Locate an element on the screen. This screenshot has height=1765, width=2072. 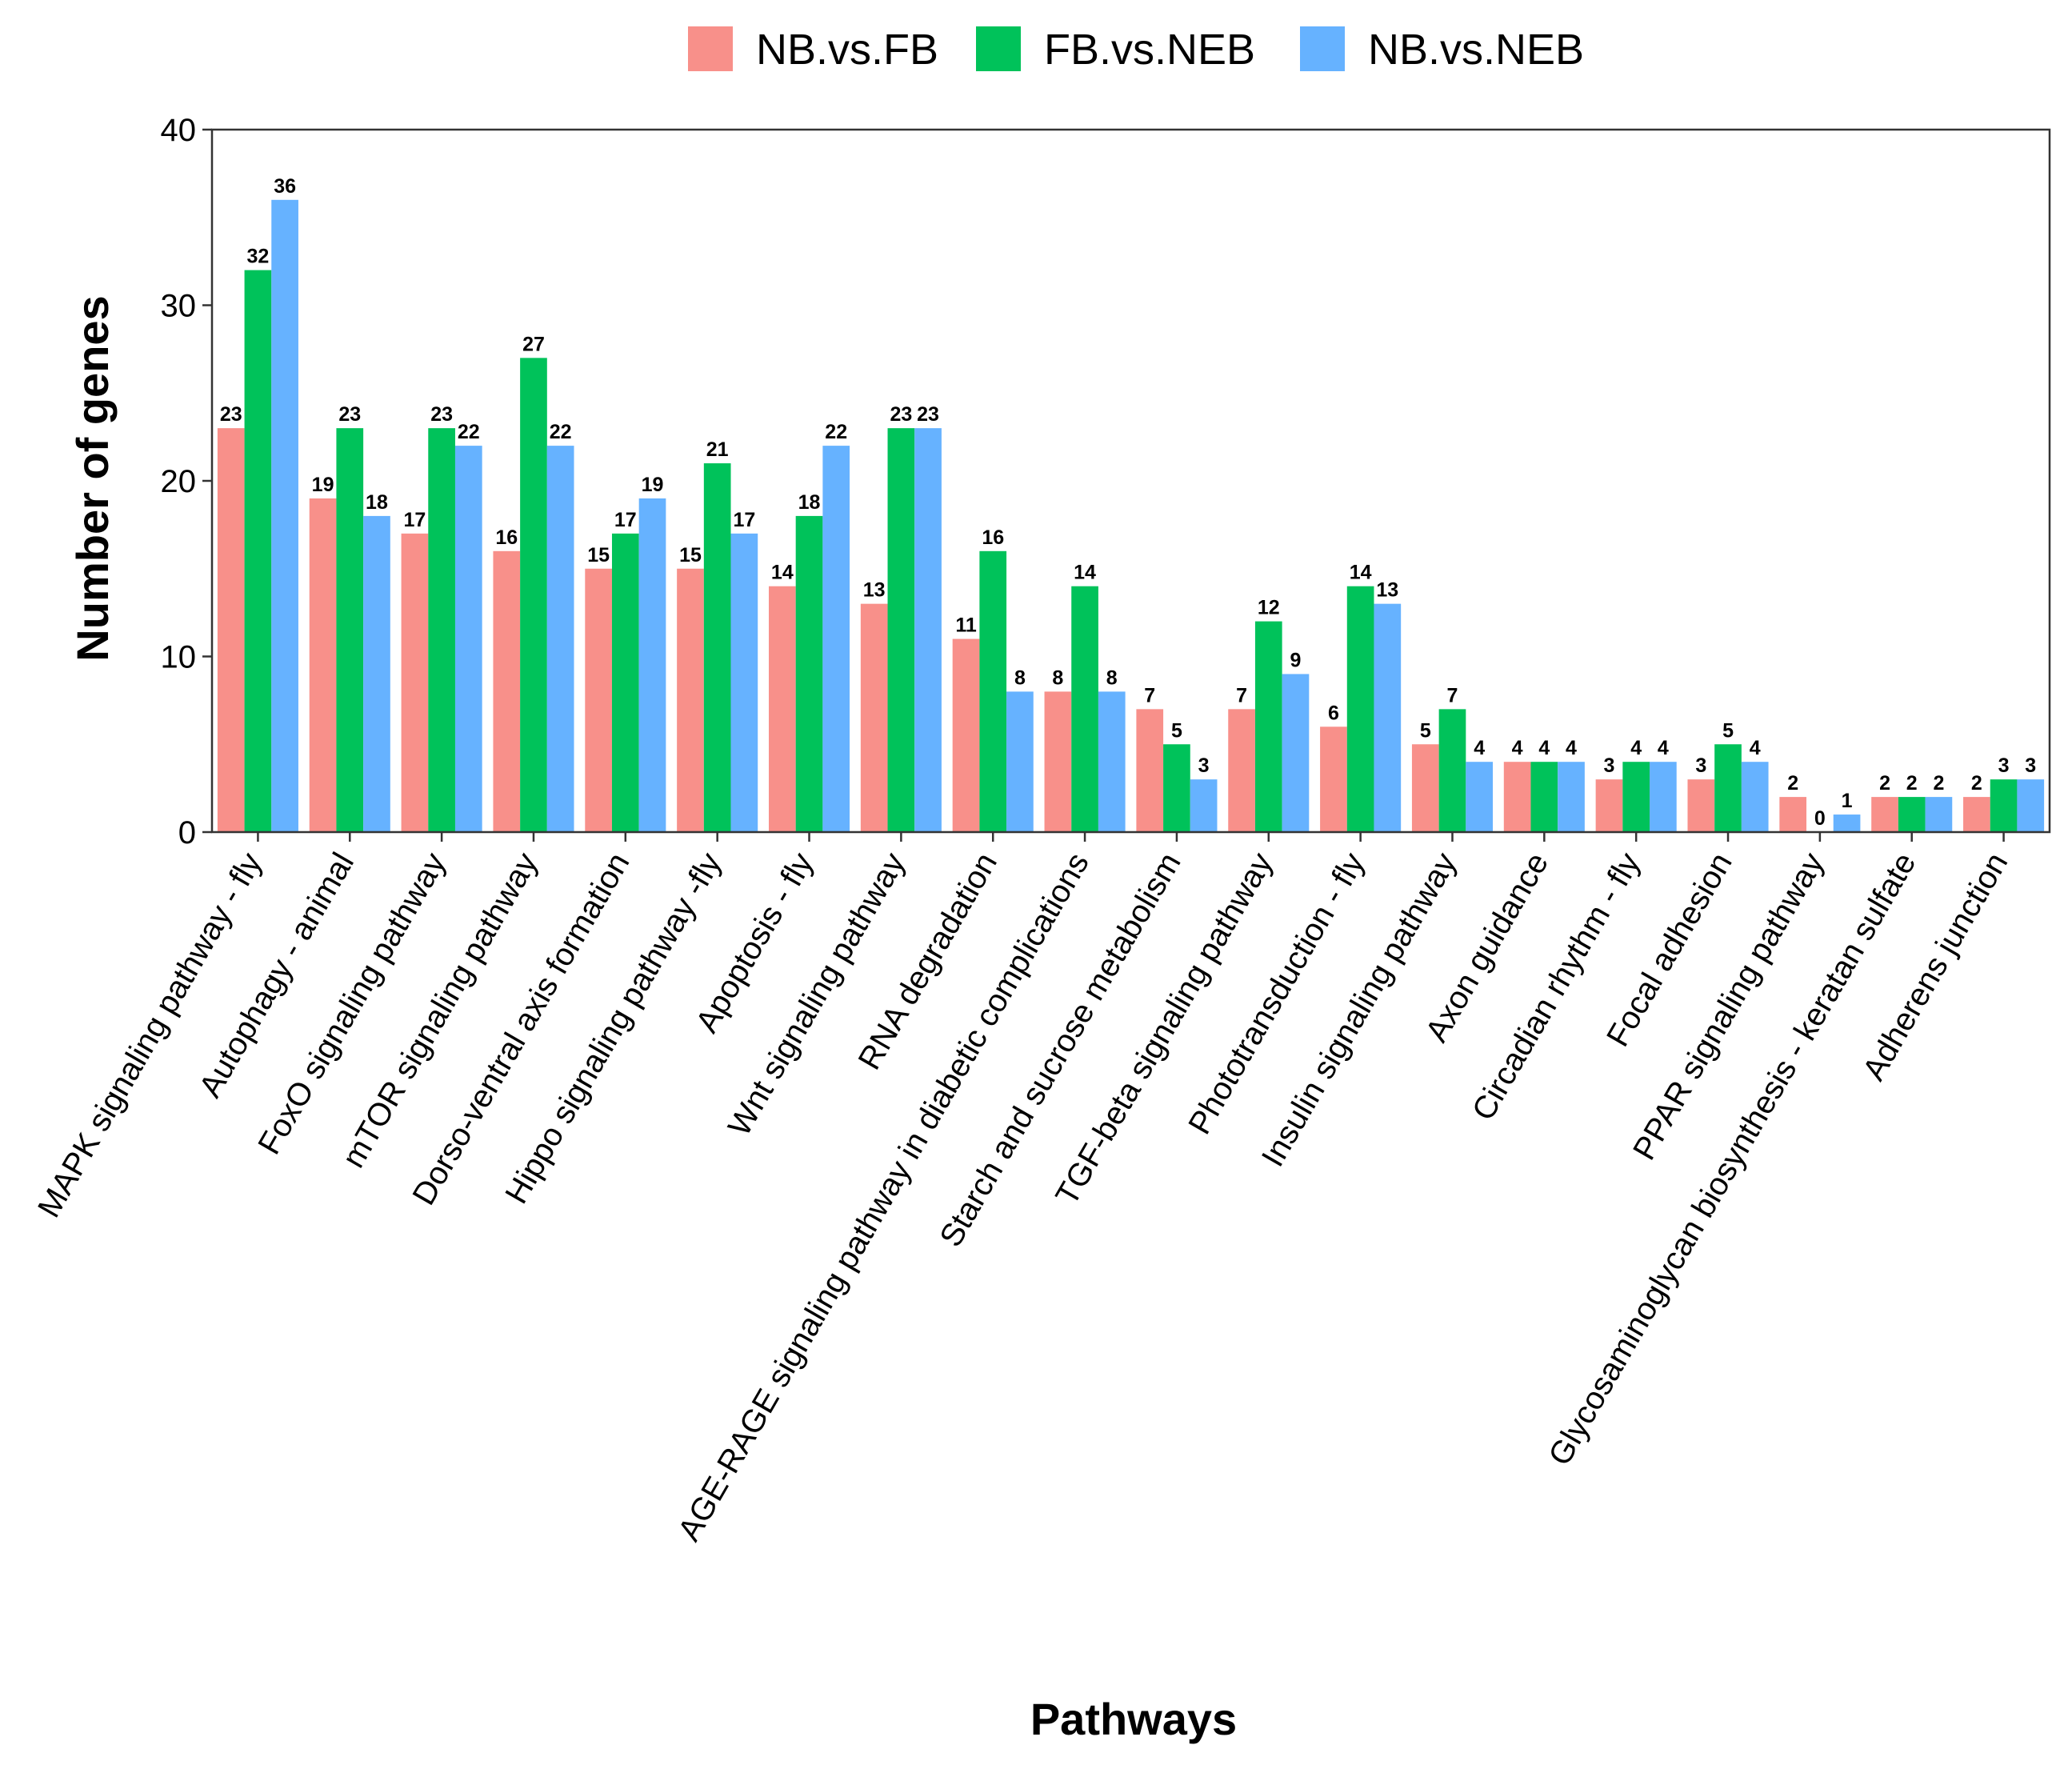
data-label: 32 is located at coordinates (258, 257).